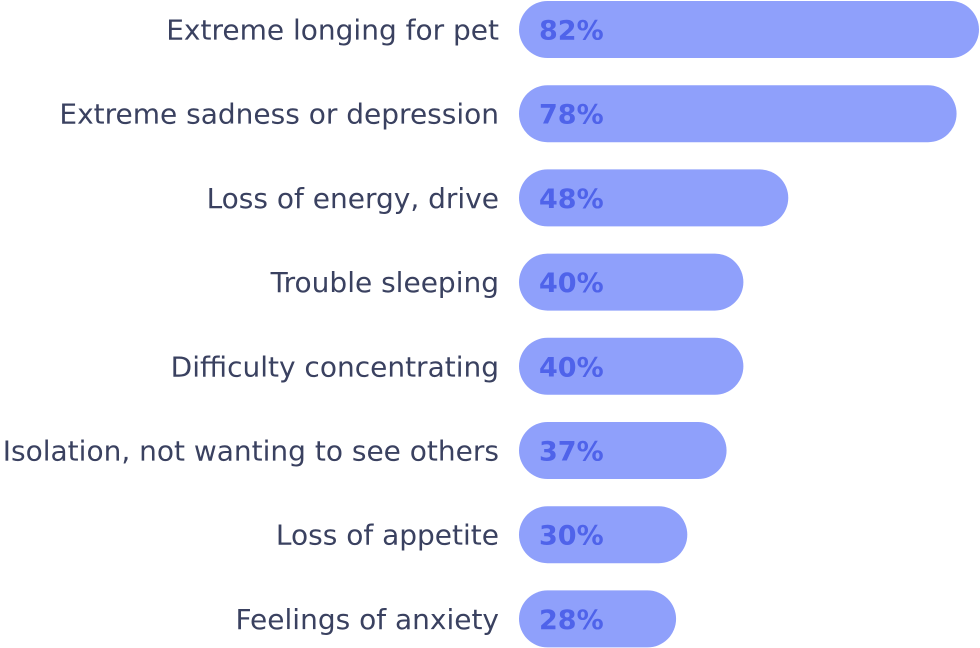 Image resolution: width=980 pixels, height=648 pixels. What do you see at coordinates (571, 452) in the screenshot?
I see `value-label: 37%` at bounding box center [571, 452].